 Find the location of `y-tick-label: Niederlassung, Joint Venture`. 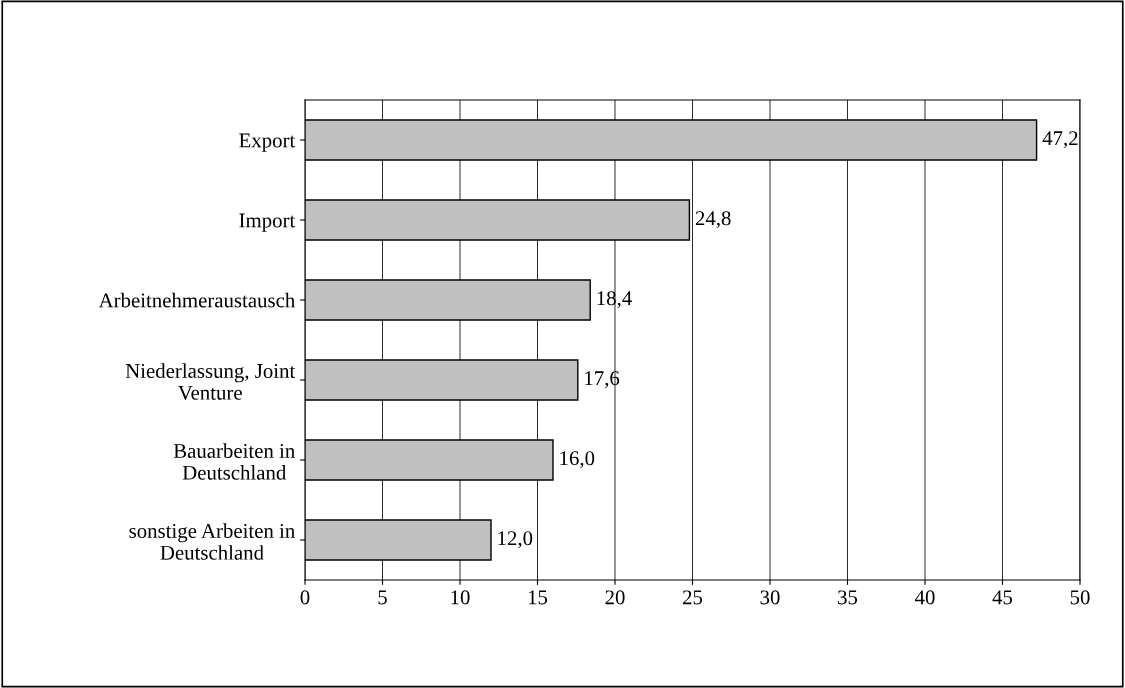

y-tick-label: Niederlassung, Joint Venture is located at coordinates (210, 381).